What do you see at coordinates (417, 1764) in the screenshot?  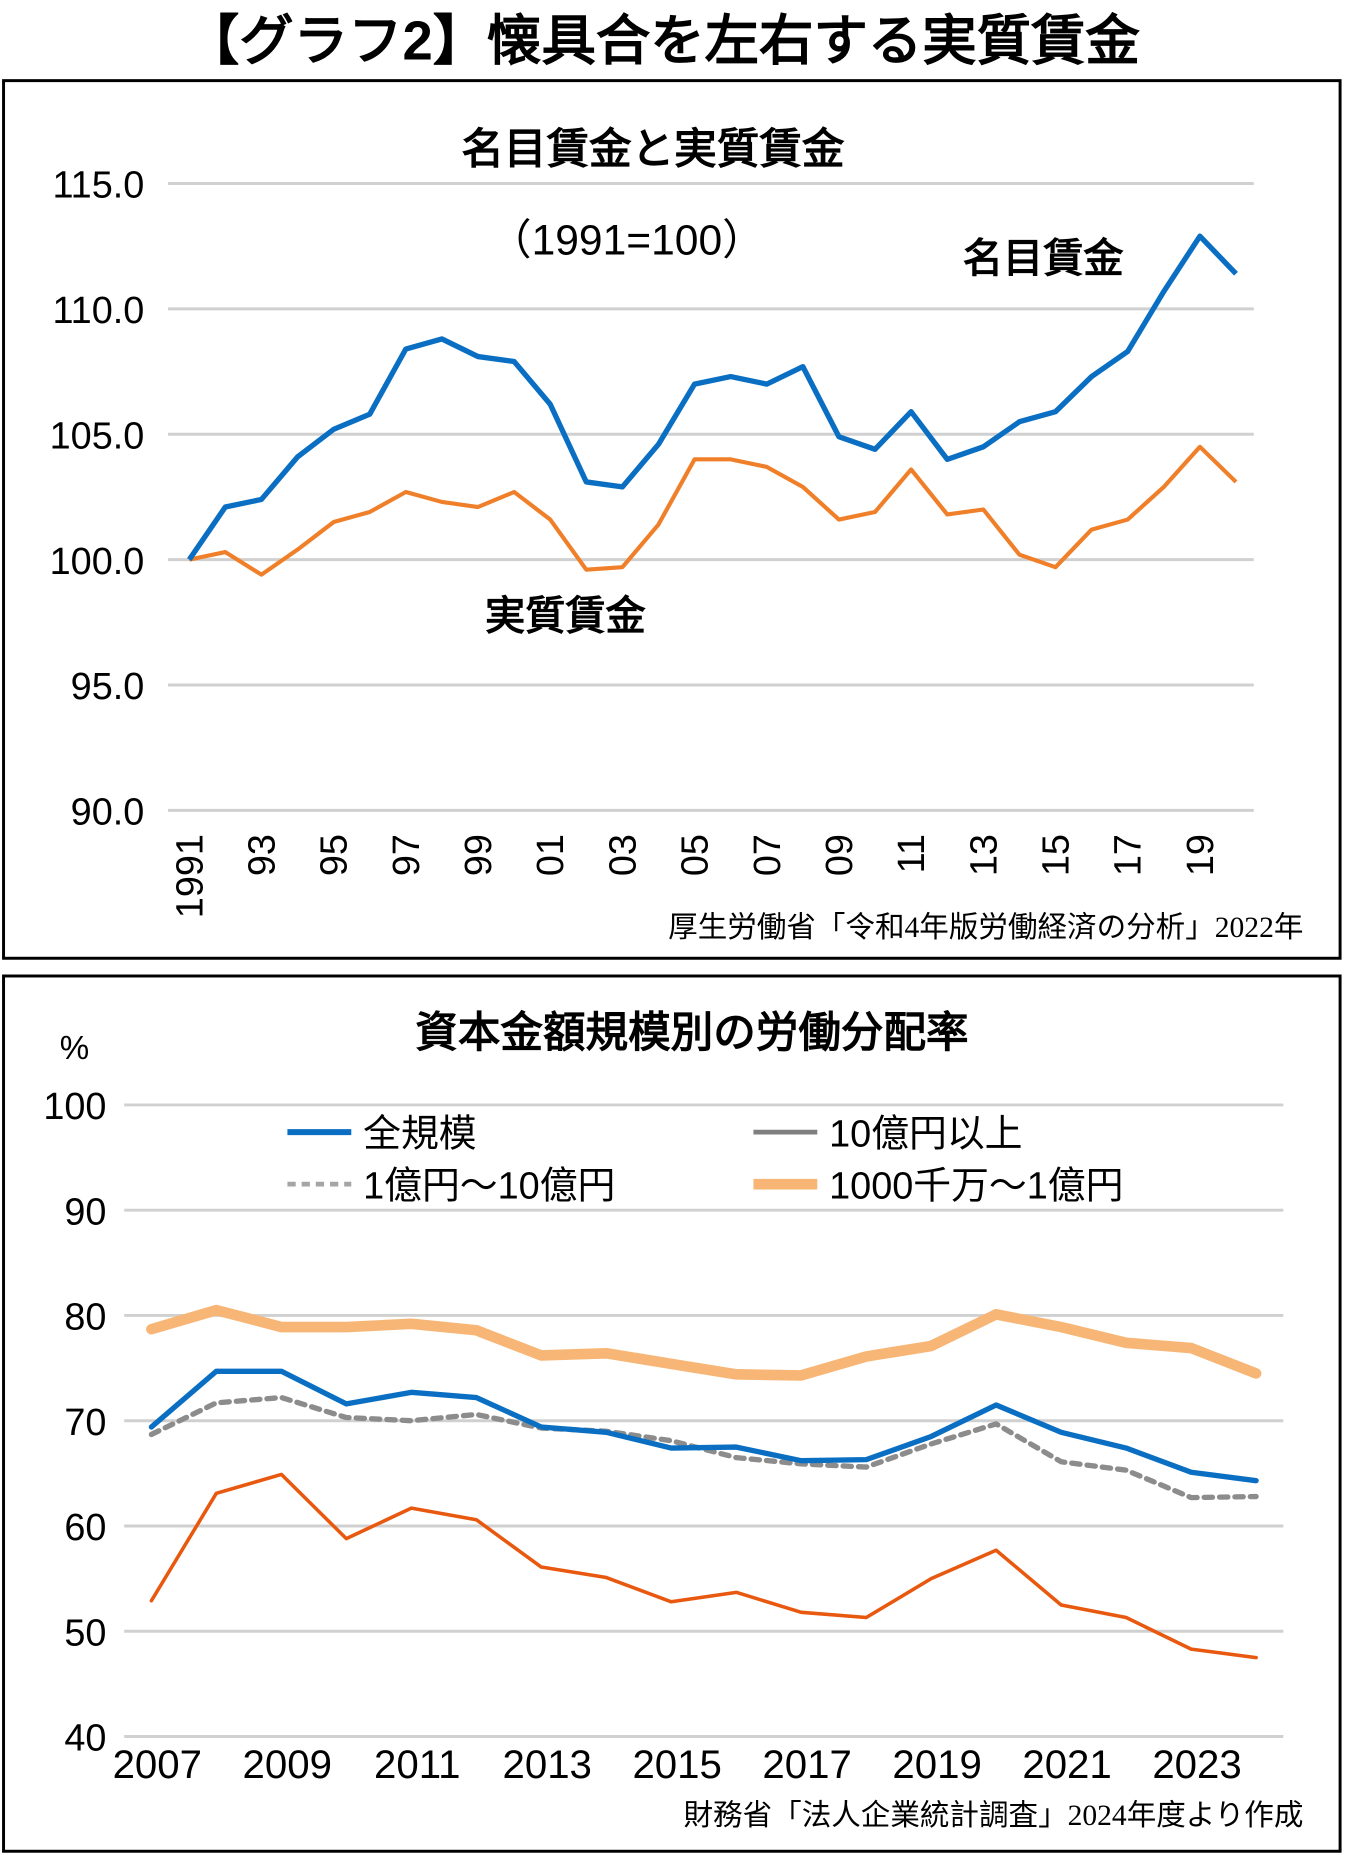 I see `x-tick-label: 2011` at bounding box center [417, 1764].